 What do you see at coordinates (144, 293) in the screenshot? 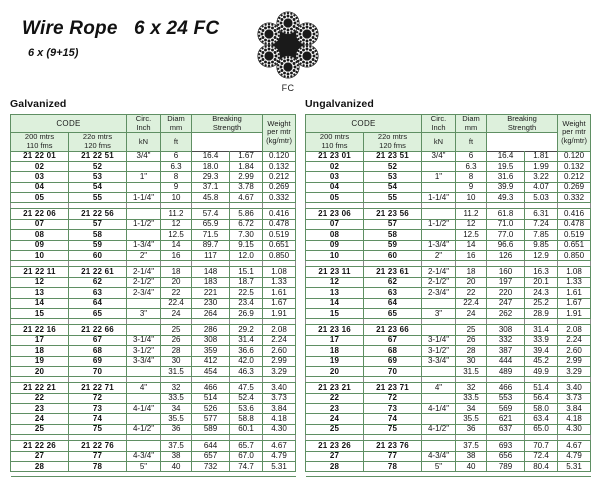
I see `cell-circ: 2-3/4"` at bounding box center [144, 293].